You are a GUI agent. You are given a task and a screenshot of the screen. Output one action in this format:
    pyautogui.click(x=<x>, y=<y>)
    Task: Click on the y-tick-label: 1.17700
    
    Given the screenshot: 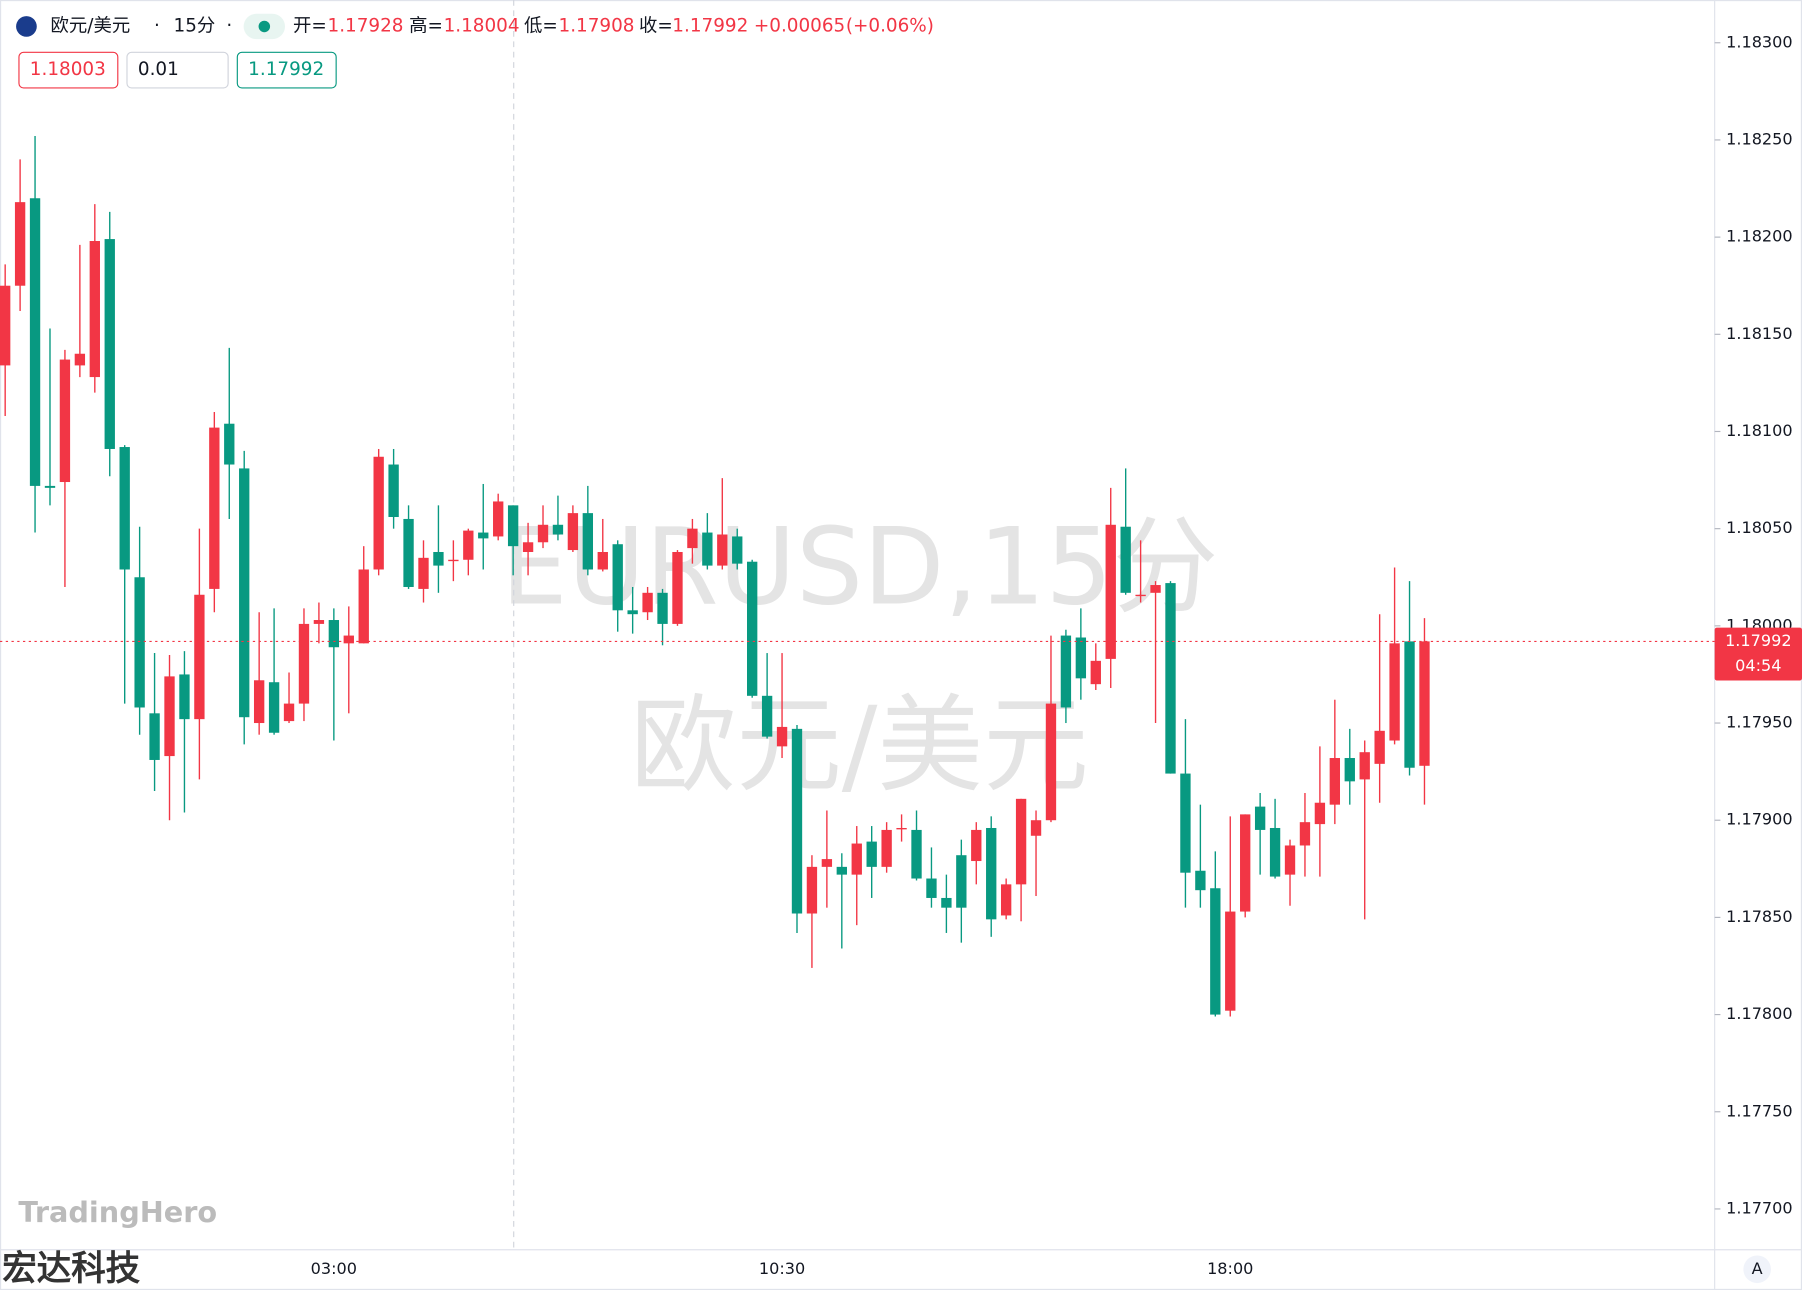 What is the action you would take?
    pyautogui.click(x=1759, y=1207)
    